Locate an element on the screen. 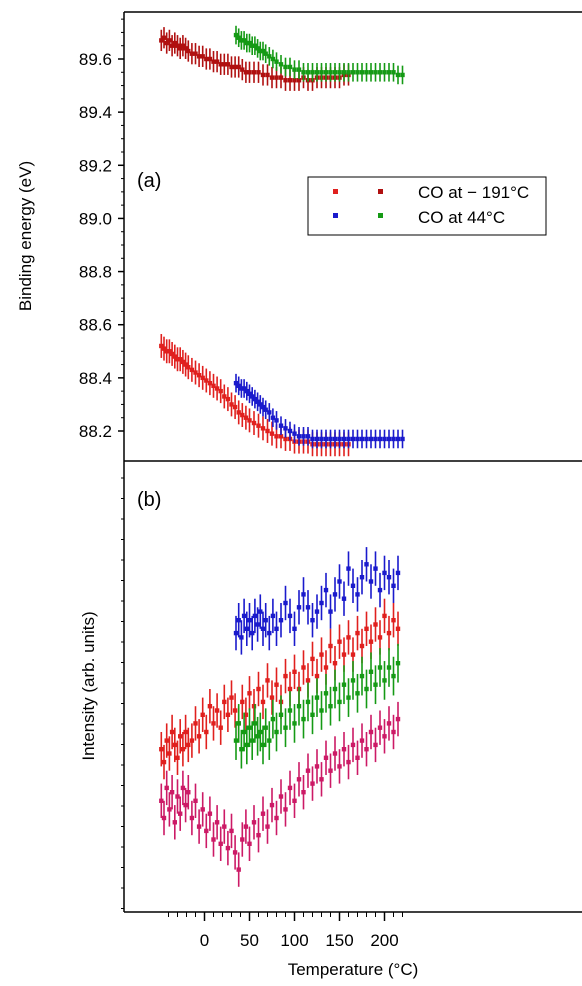  x-axis-ticks: 0 50 100 150 200 is located at coordinates (285, 931).